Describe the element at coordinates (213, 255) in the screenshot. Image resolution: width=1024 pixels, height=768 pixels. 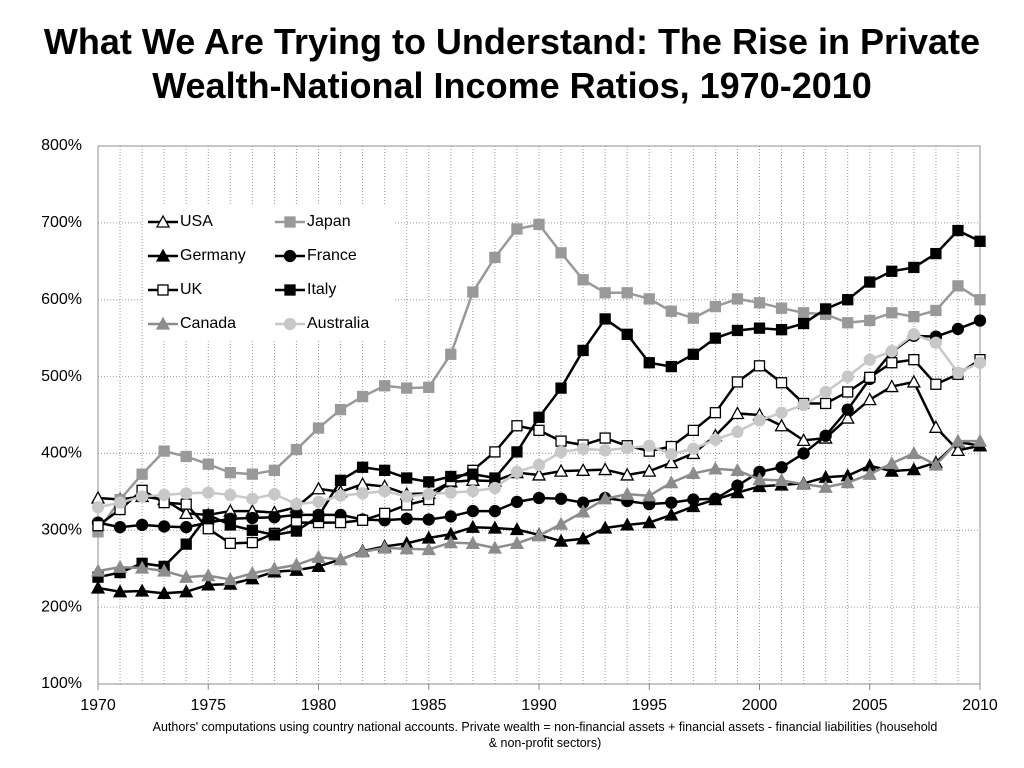
I see `legend-label: Germany` at that location.